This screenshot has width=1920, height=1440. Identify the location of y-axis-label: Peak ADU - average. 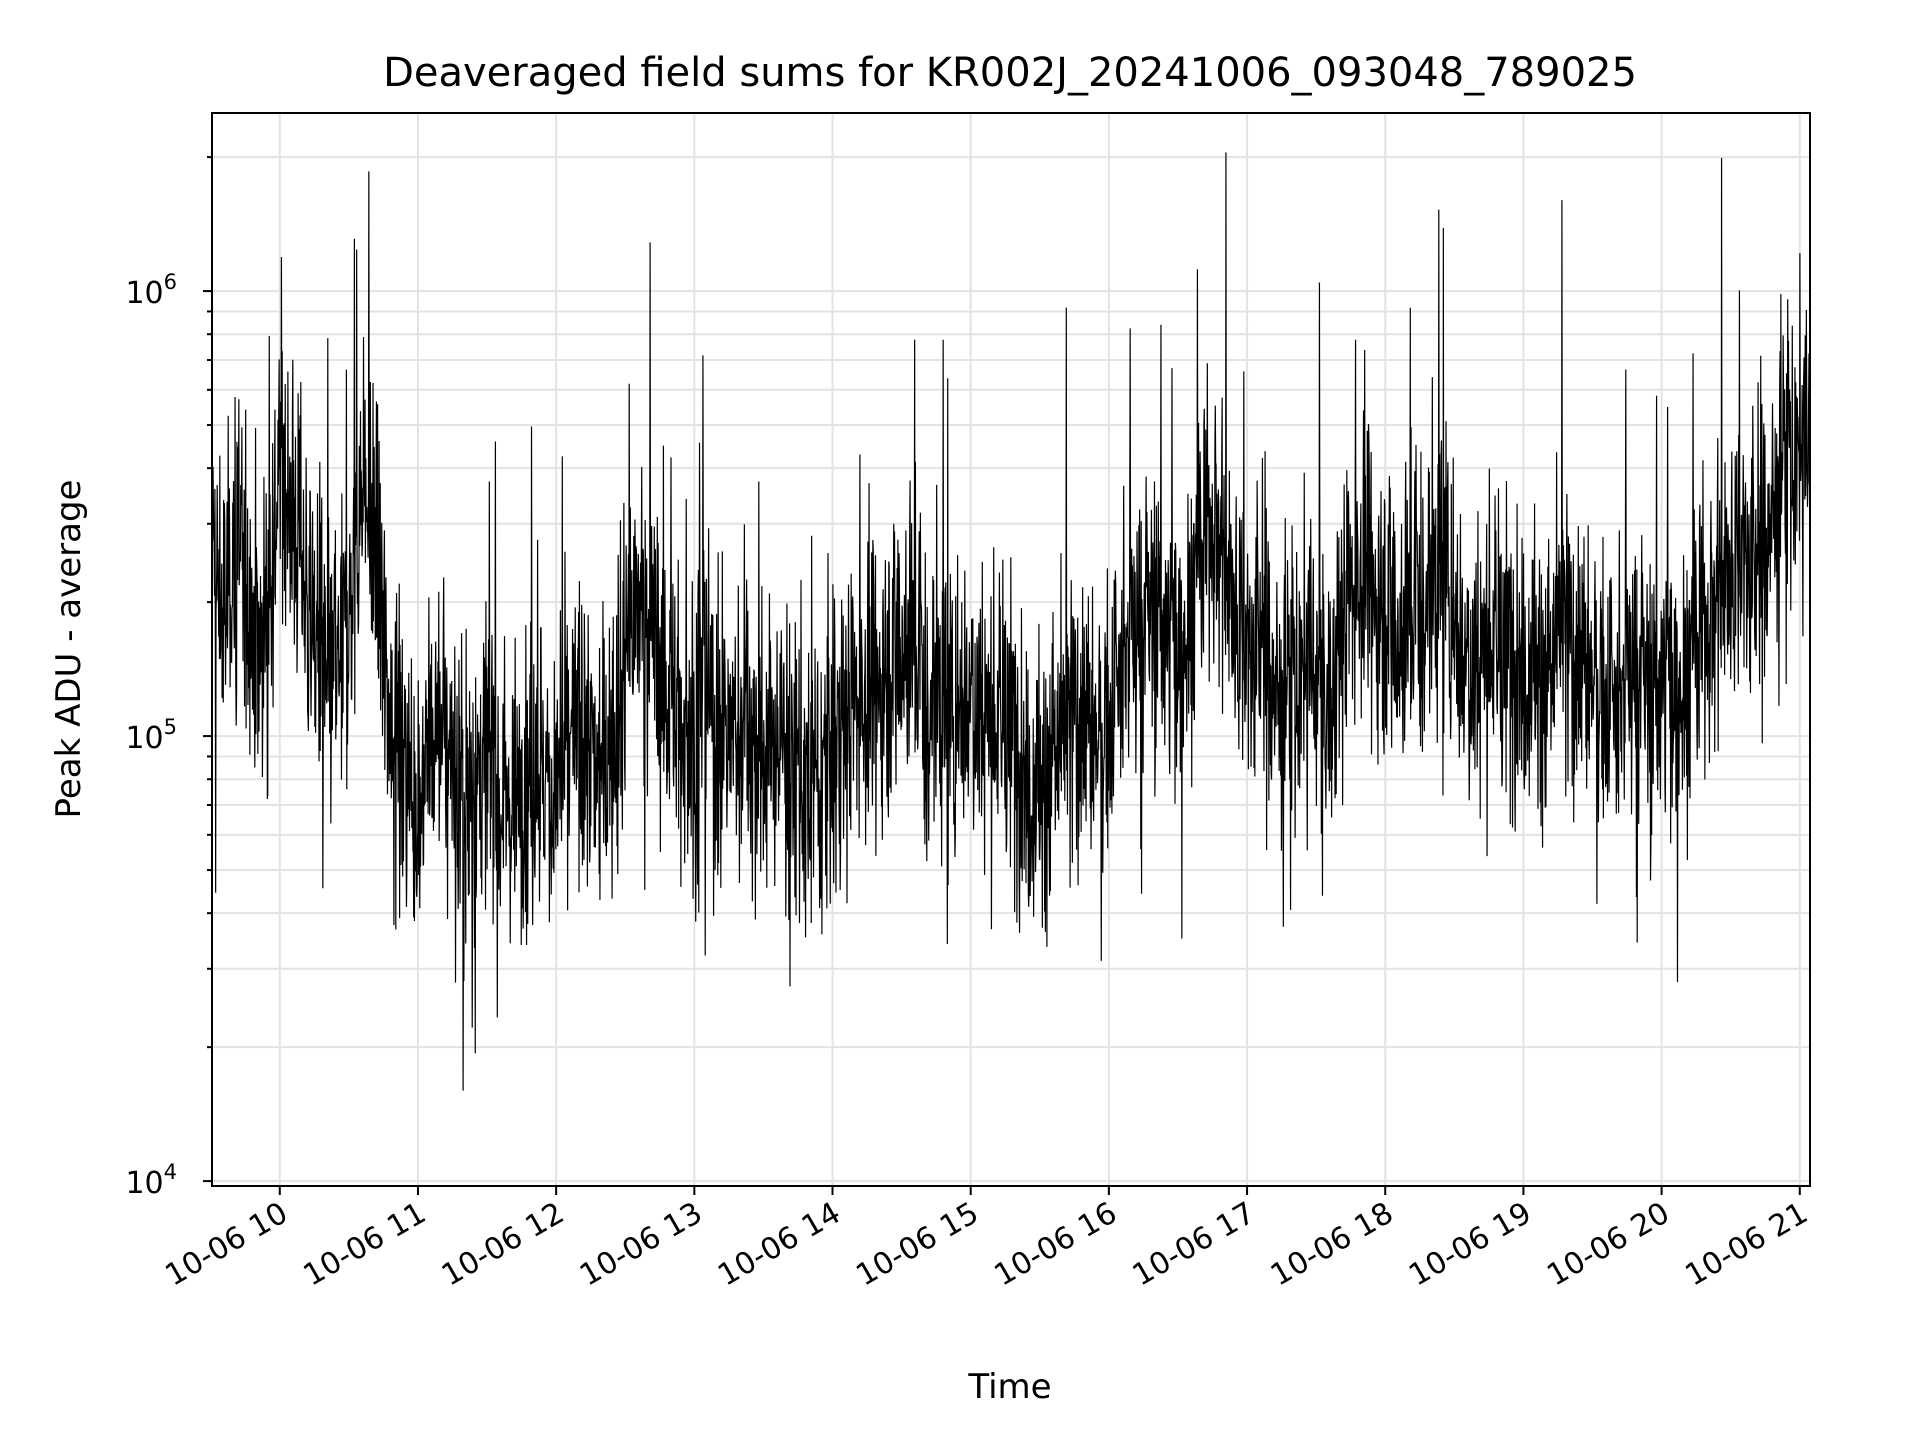
(69, 649).